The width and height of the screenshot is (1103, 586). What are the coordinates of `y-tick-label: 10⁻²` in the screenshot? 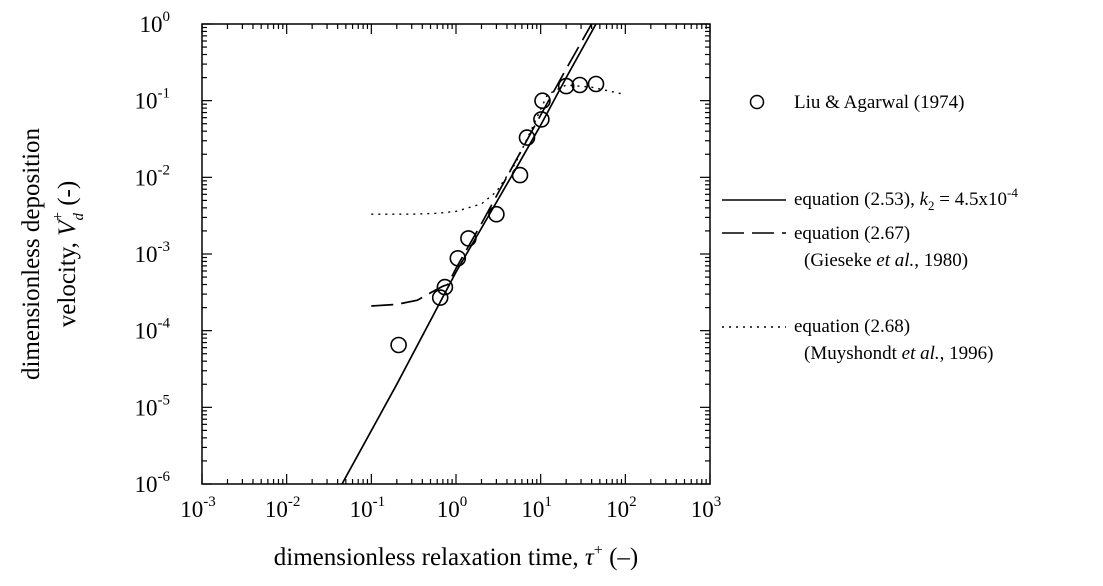 It's located at (153, 176).